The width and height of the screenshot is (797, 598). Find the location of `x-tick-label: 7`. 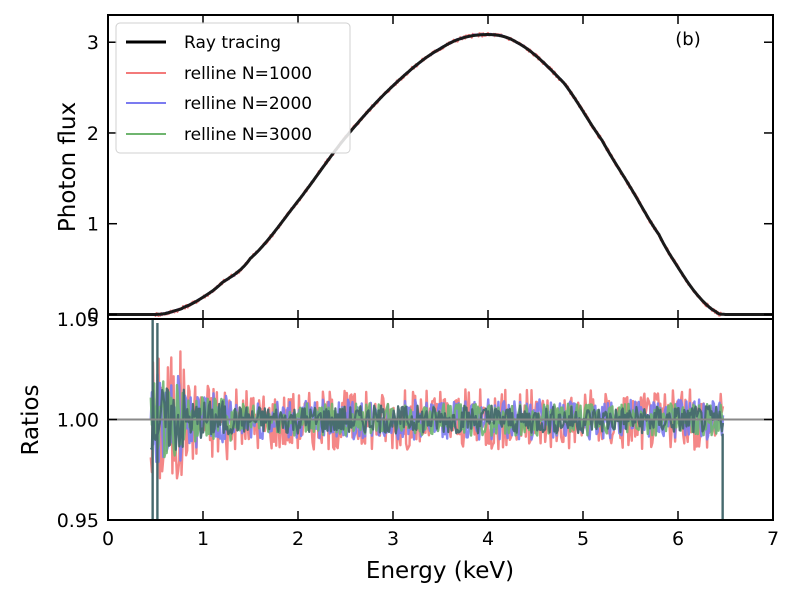

x-tick-label: 7 is located at coordinates (773, 539).